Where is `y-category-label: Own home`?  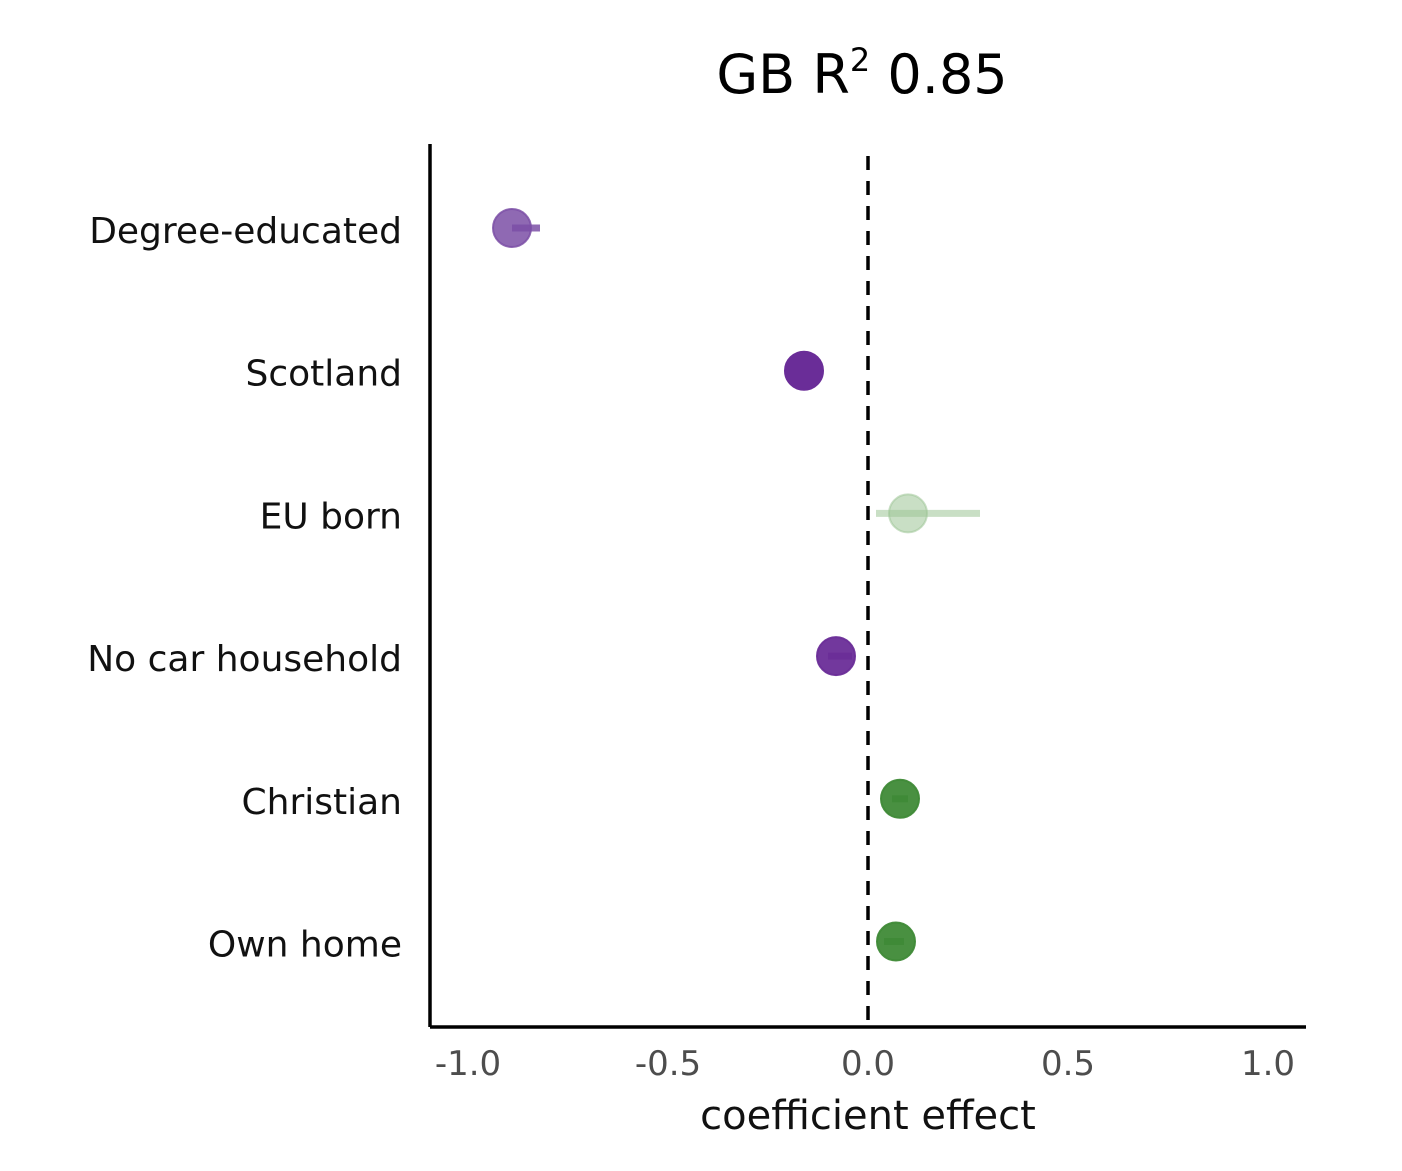
y-category-label: Own home is located at coordinates (305, 945).